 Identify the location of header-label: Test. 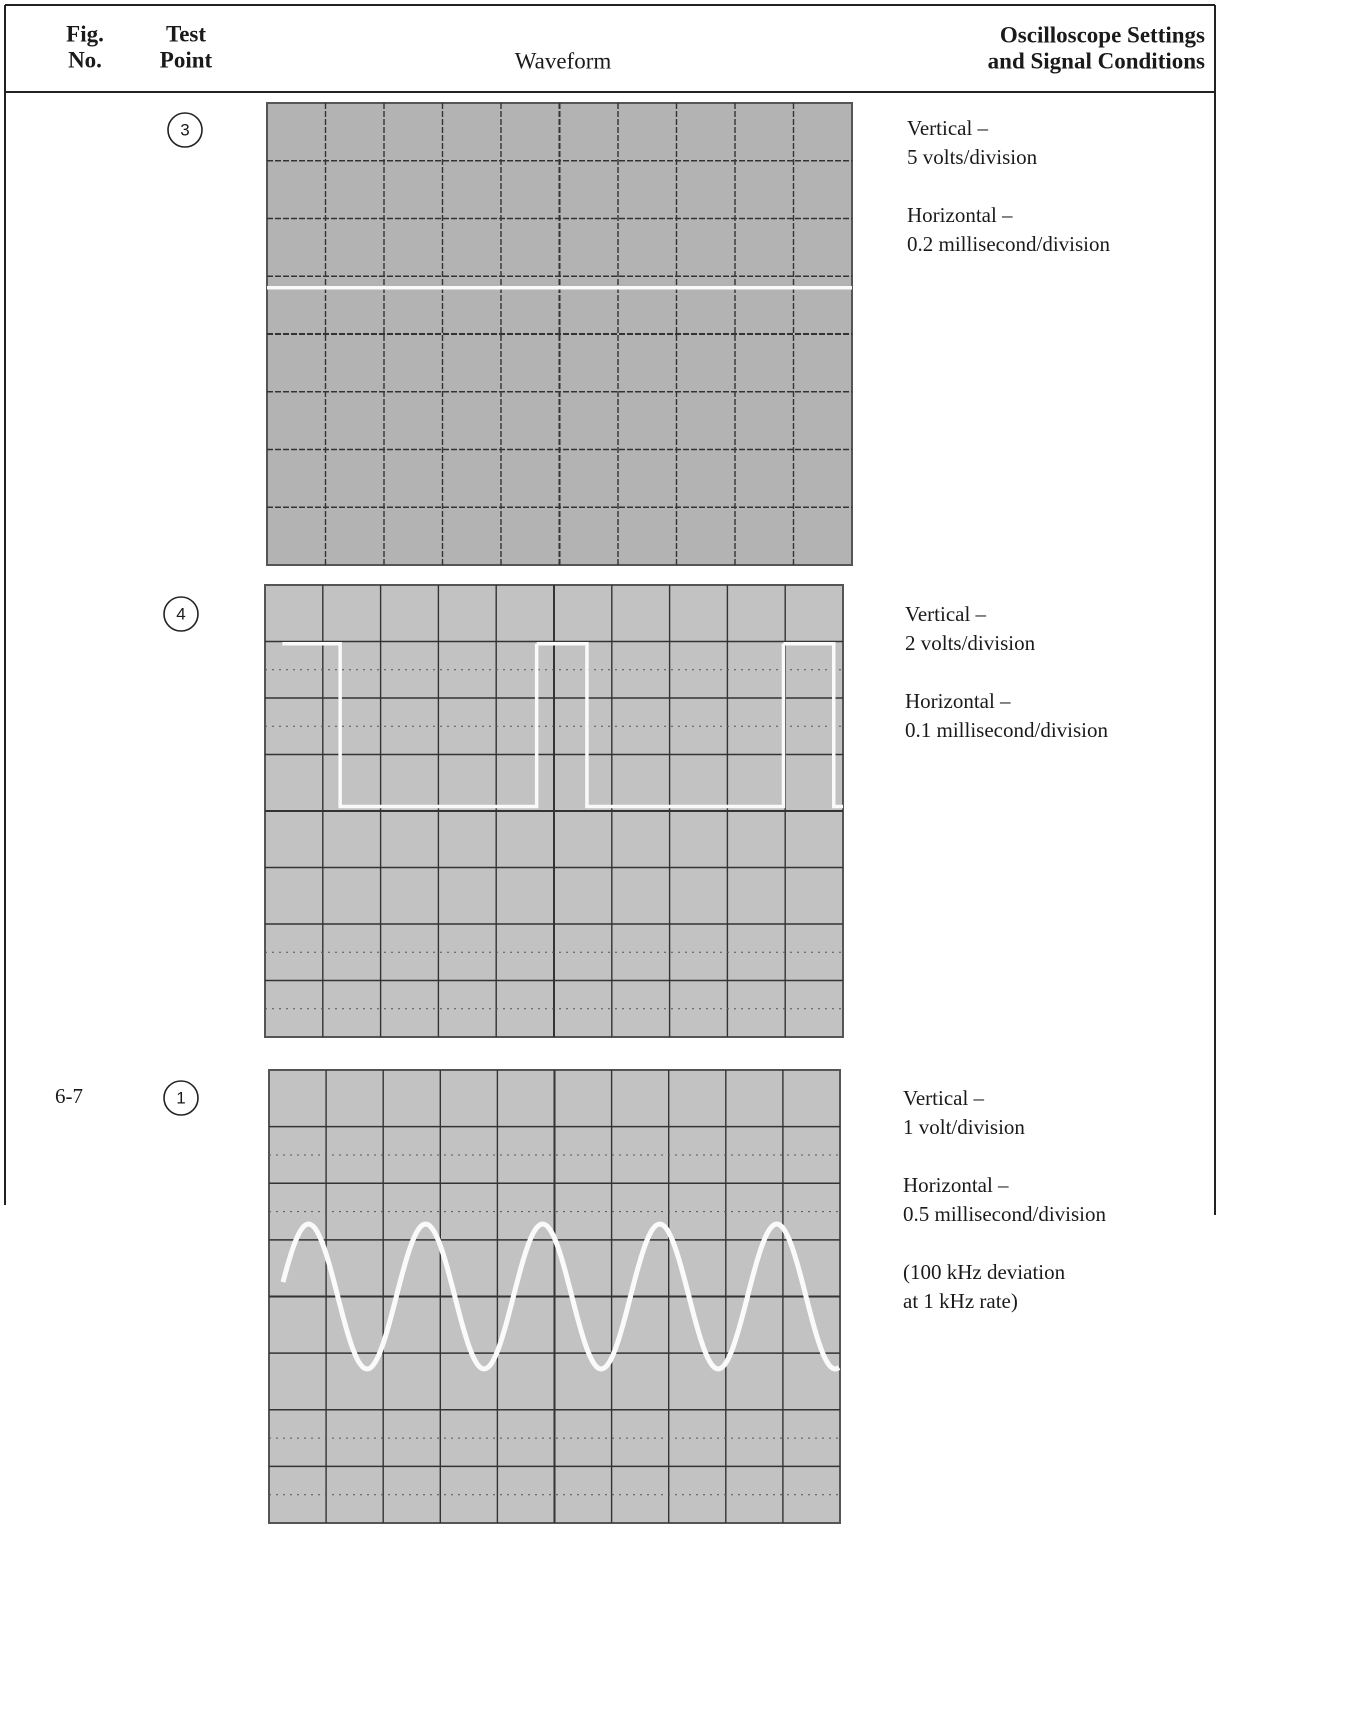
(186, 33).